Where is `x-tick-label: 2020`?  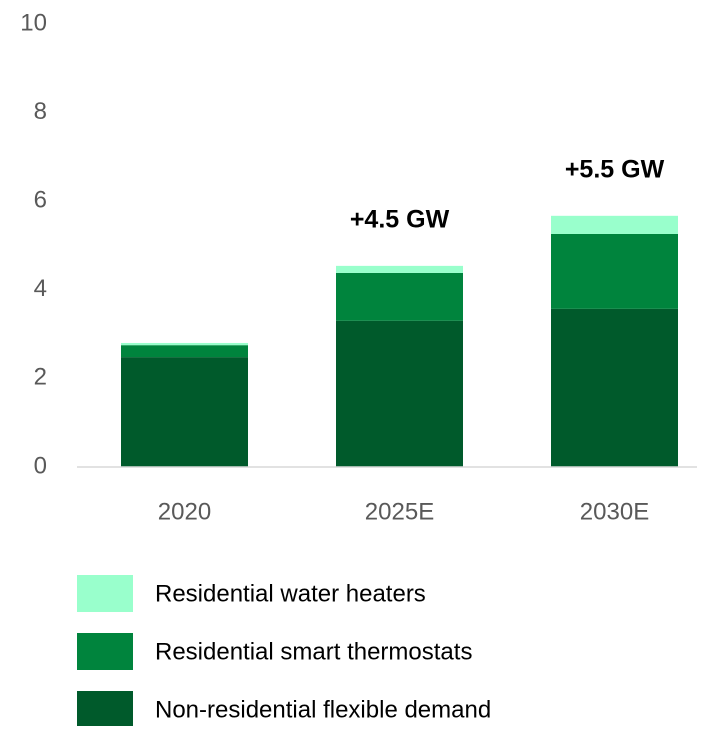 x-tick-label: 2020 is located at coordinates (184, 511).